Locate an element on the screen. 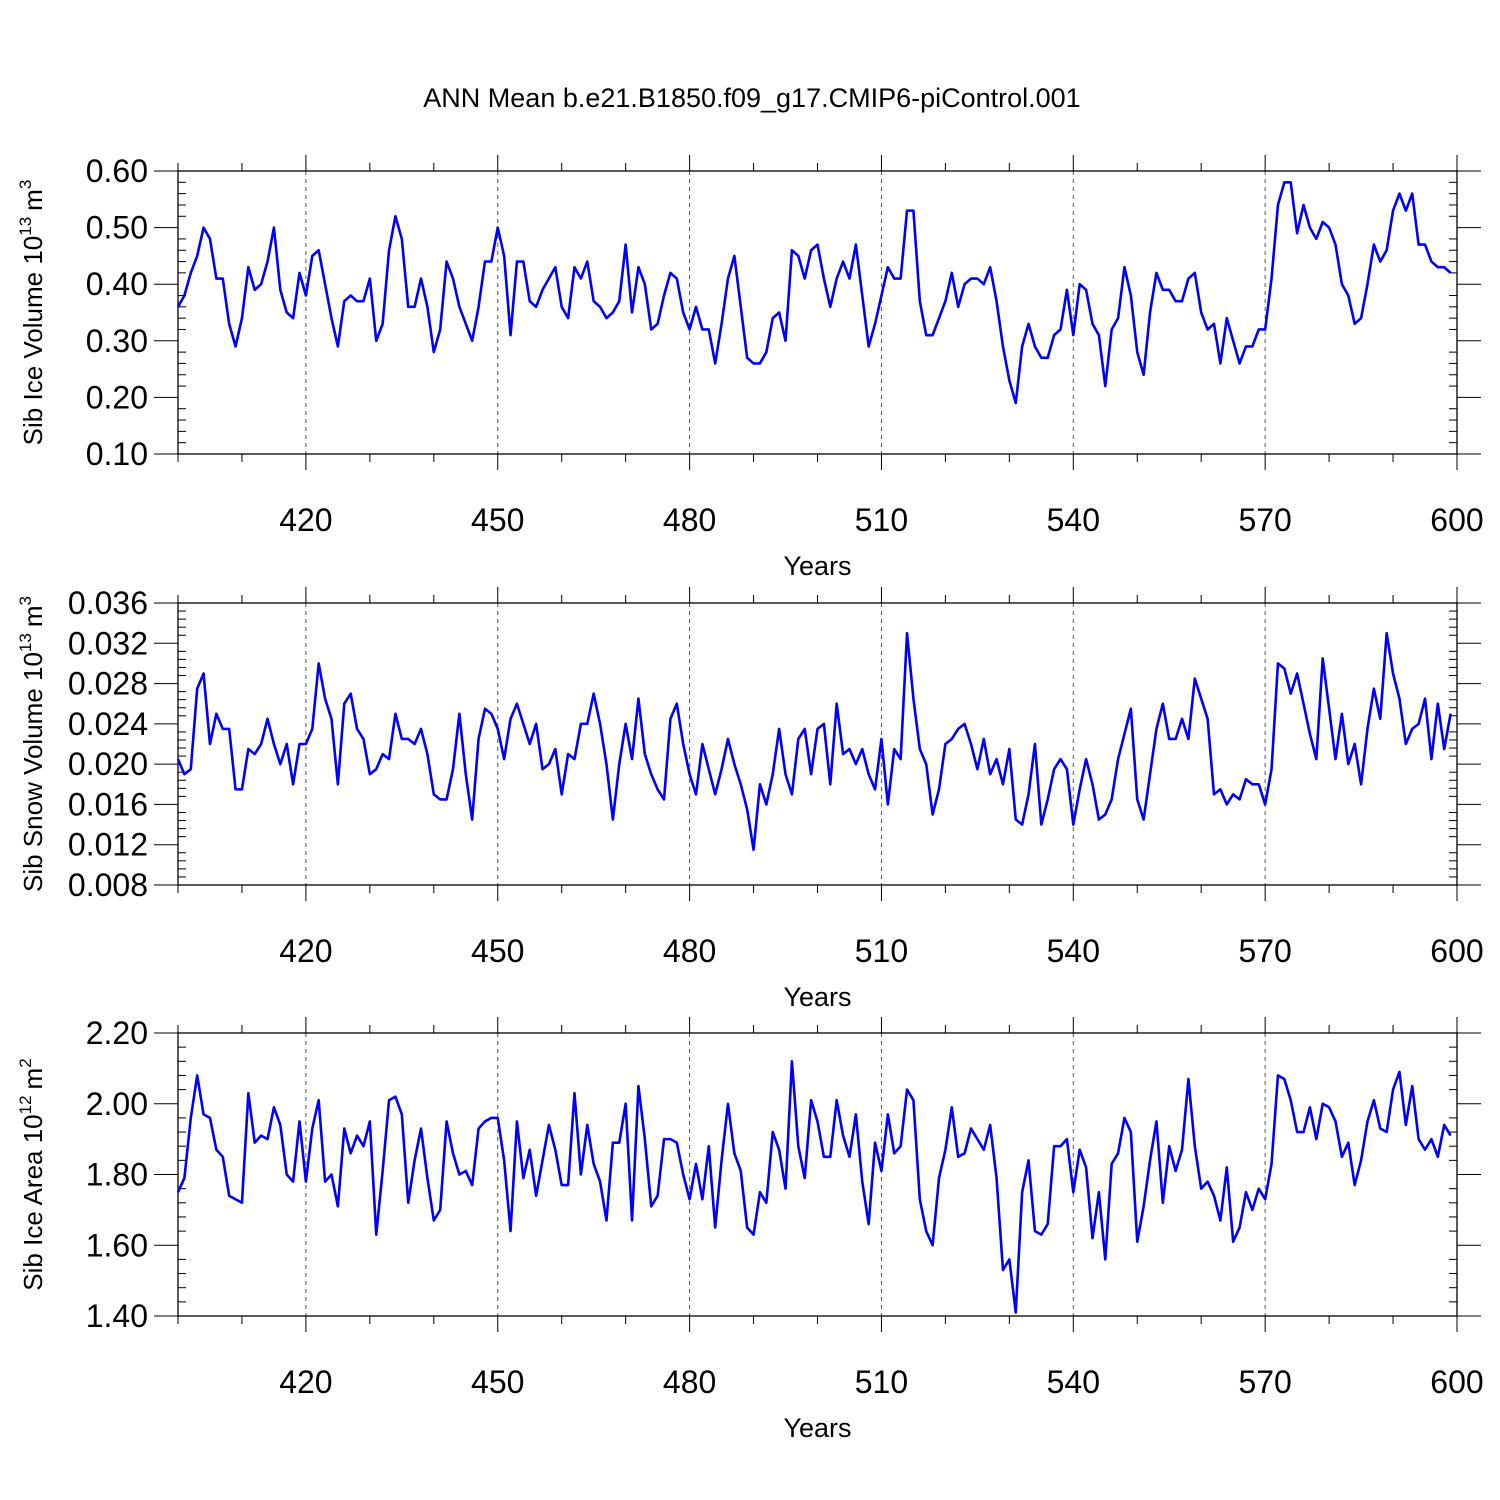  y-tick-label: 0.20 is located at coordinates (117, 397).